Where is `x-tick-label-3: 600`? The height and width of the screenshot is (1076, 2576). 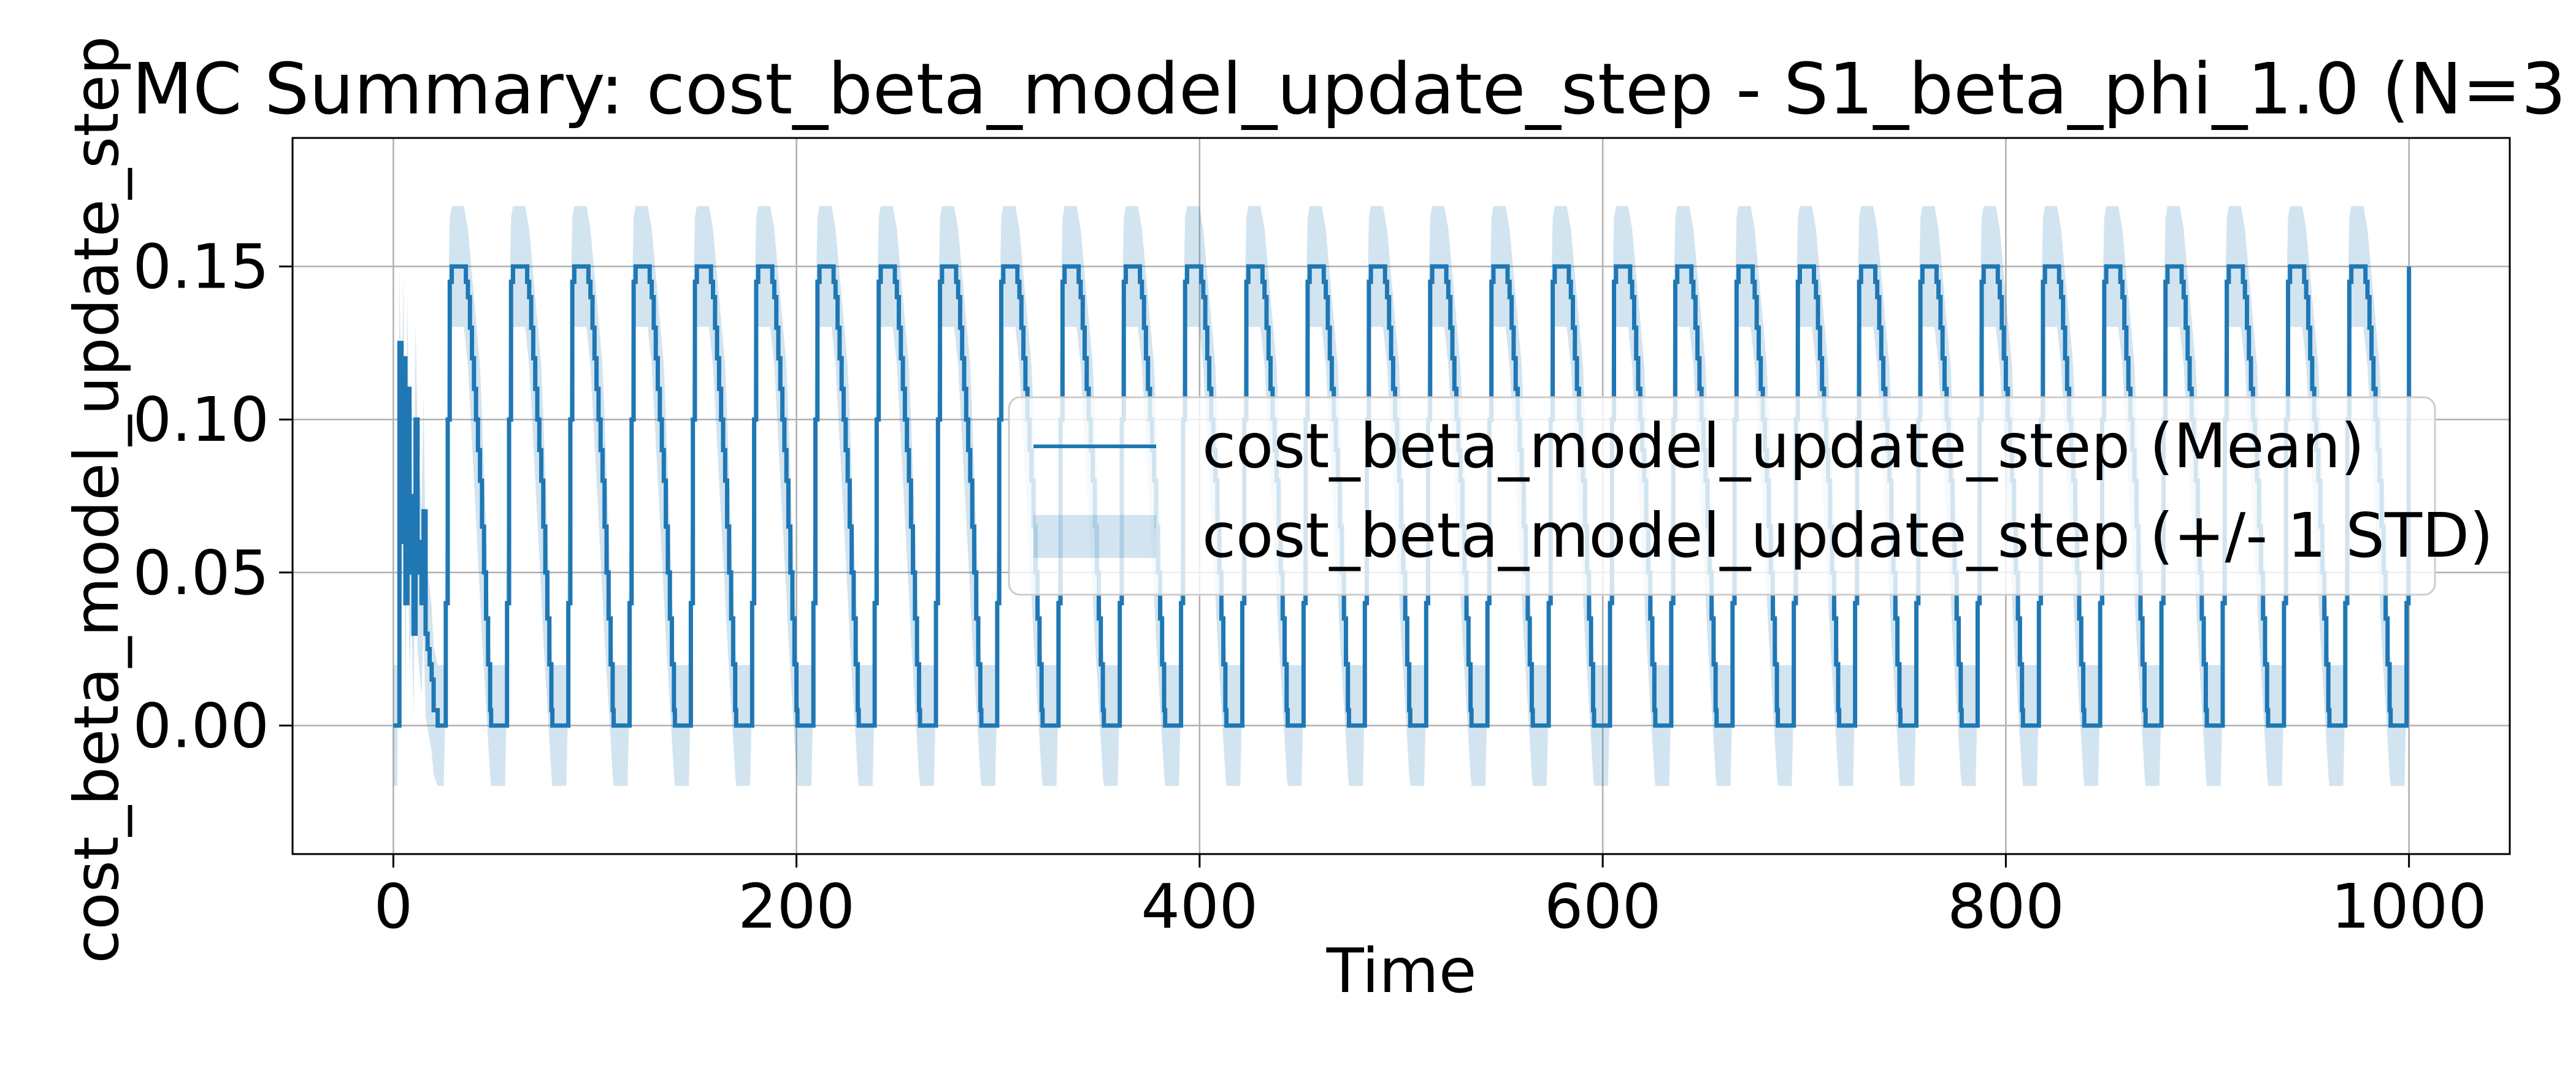 x-tick-label-3: 600 is located at coordinates (1603, 906).